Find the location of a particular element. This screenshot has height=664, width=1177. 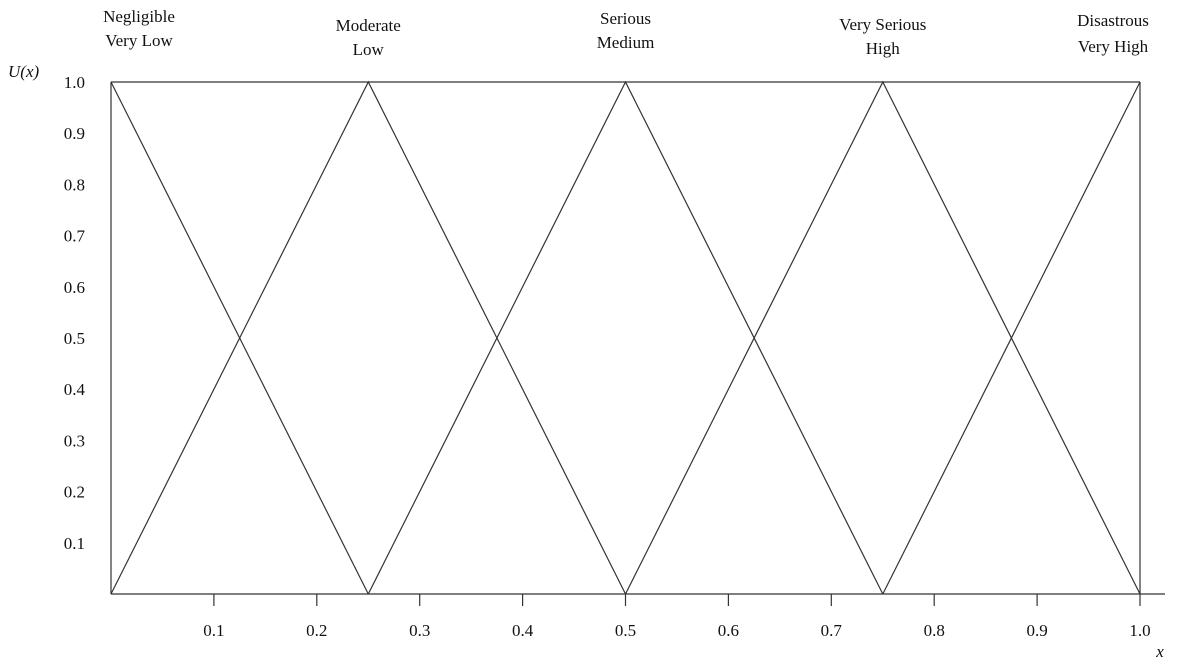

x-axis-label: x is located at coordinates (1159, 651).